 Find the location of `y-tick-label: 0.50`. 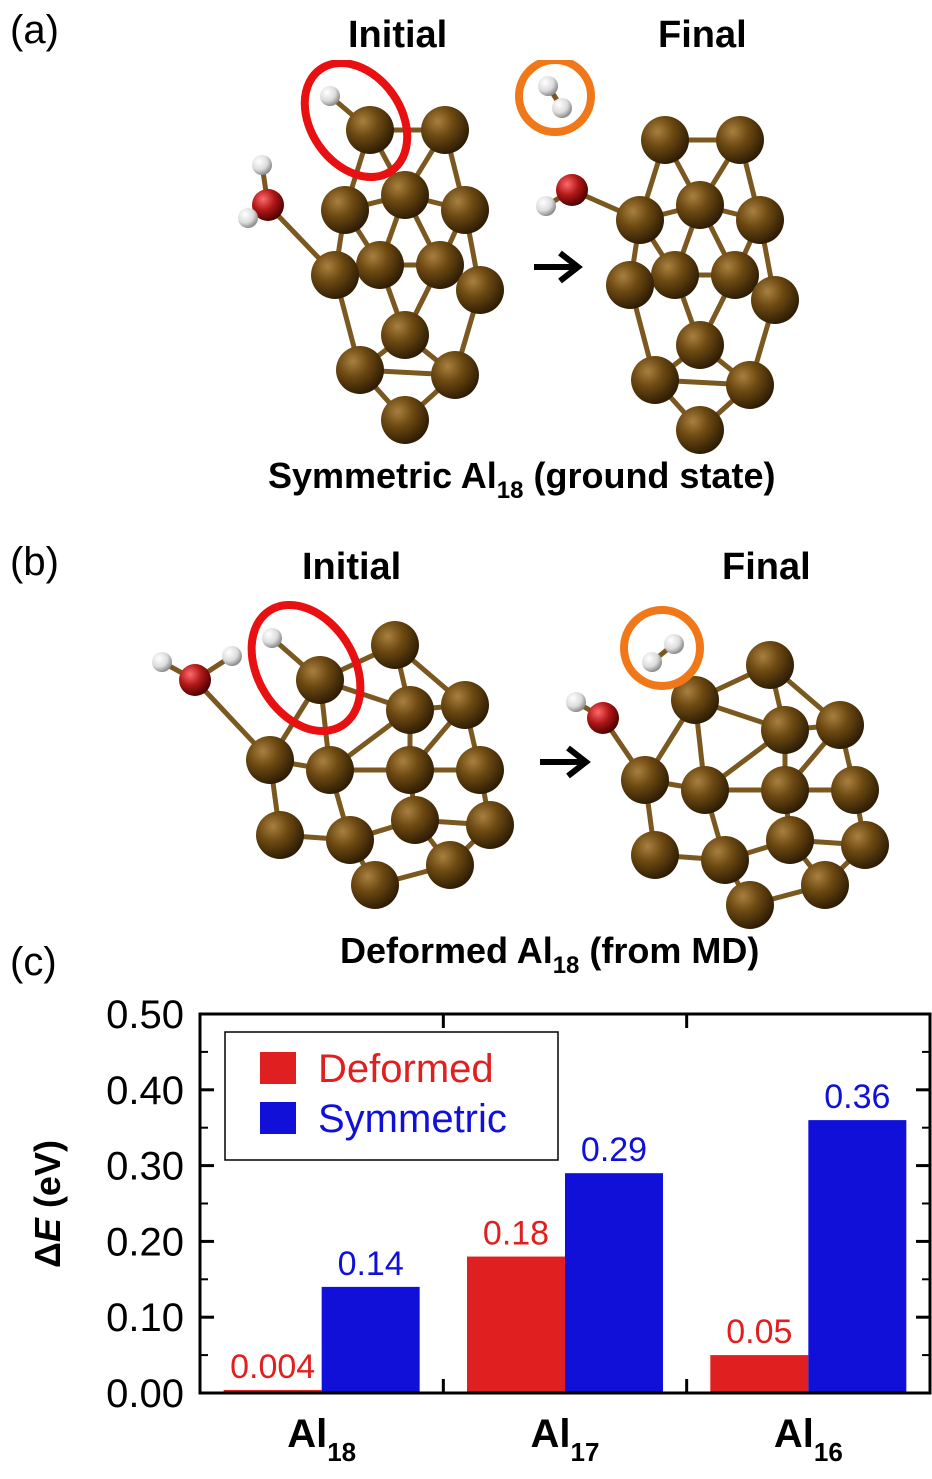

y-tick-label: 0.50 is located at coordinates (145, 1015).